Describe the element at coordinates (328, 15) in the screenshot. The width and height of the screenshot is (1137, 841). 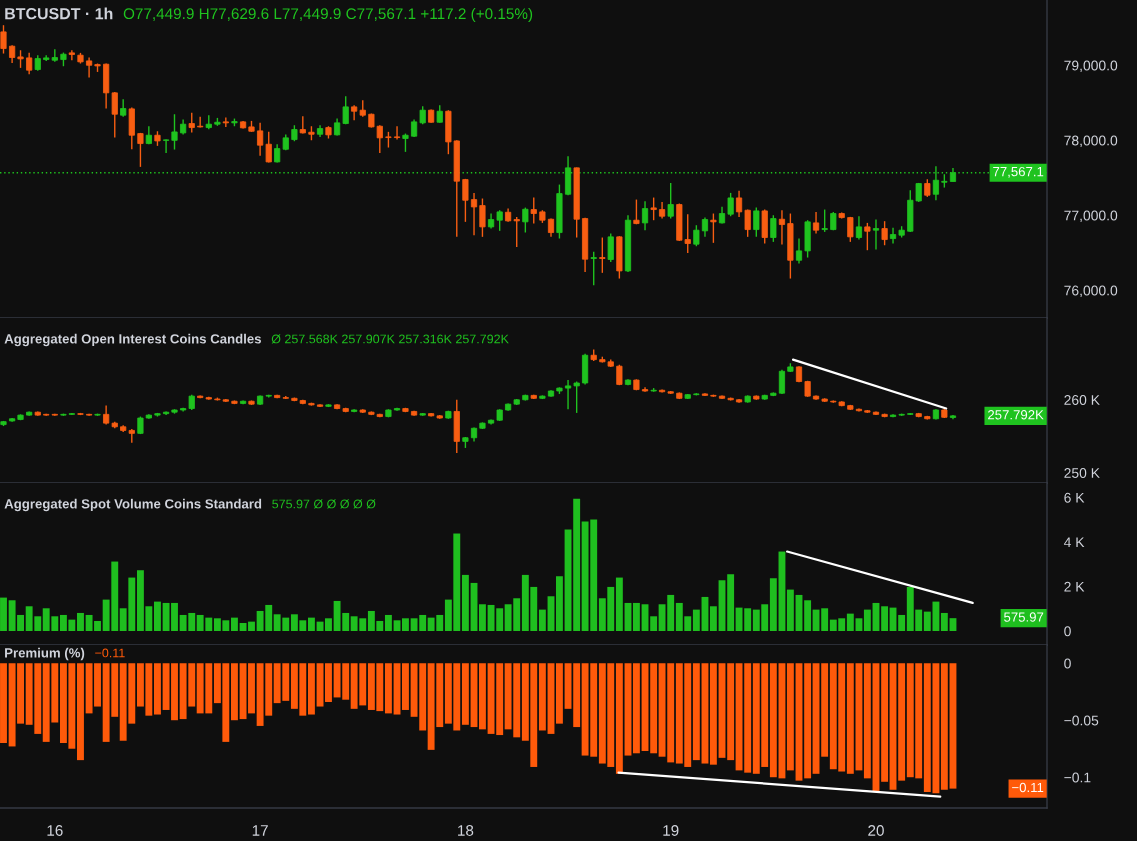
I see `chart-subtitle: O77,449.9 H77,629.6 L77,449.9 C77,567.1 +117.2 (+0.15%)` at that location.